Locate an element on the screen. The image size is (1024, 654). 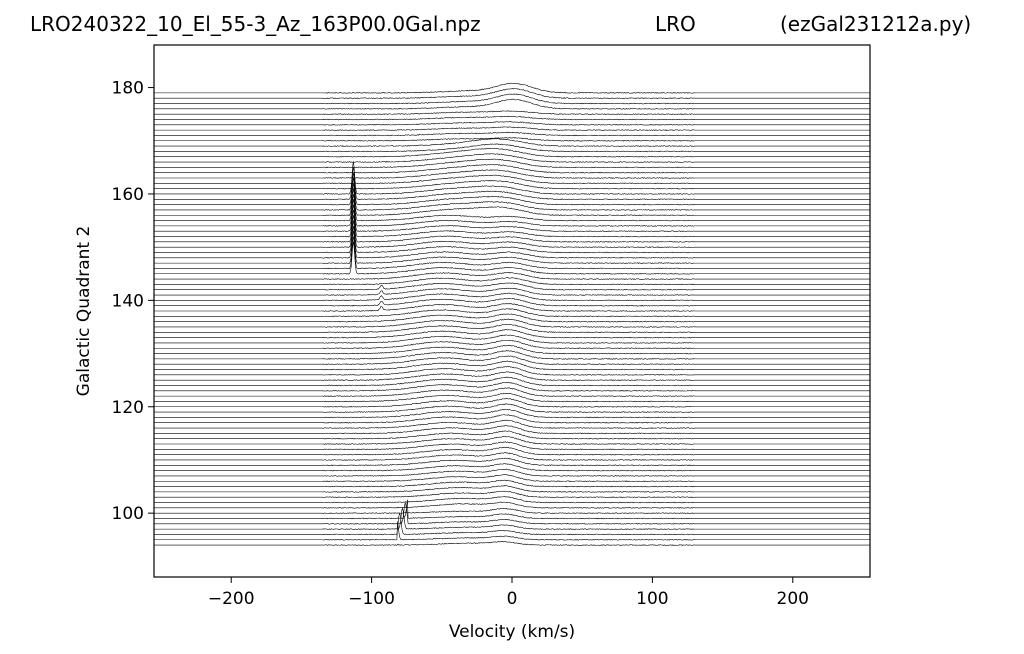
chart-observatory-title: LRO is located at coordinates (675, 24).